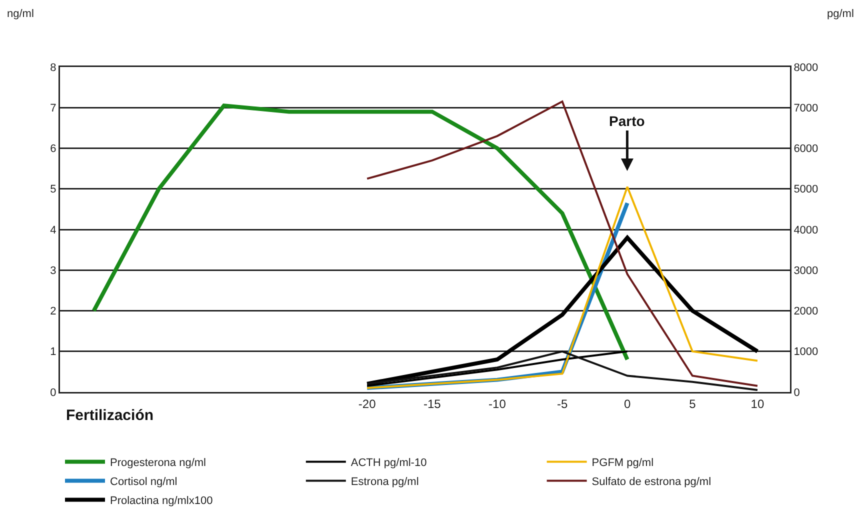 This screenshot has height=526, width=861. What do you see at coordinates (20, 14) in the screenshot?
I see `y-axis-title: ng/ml` at bounding box center [20, 14].